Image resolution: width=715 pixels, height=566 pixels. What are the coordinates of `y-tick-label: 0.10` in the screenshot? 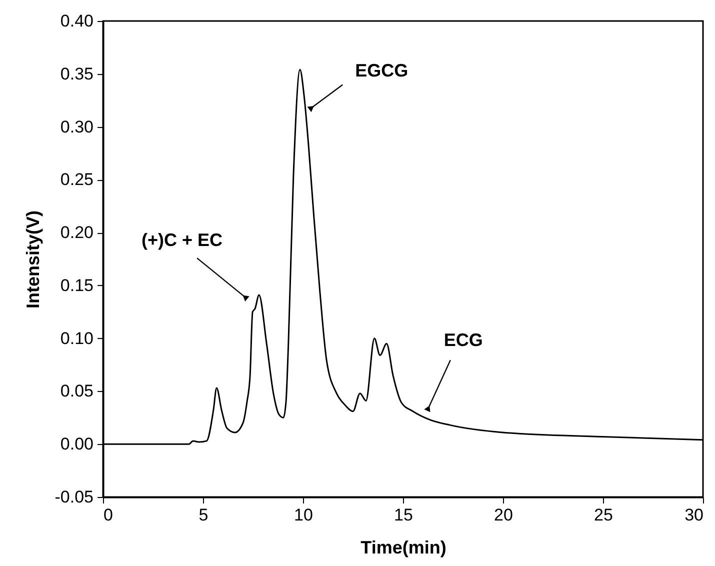 It's located at (77, 338).